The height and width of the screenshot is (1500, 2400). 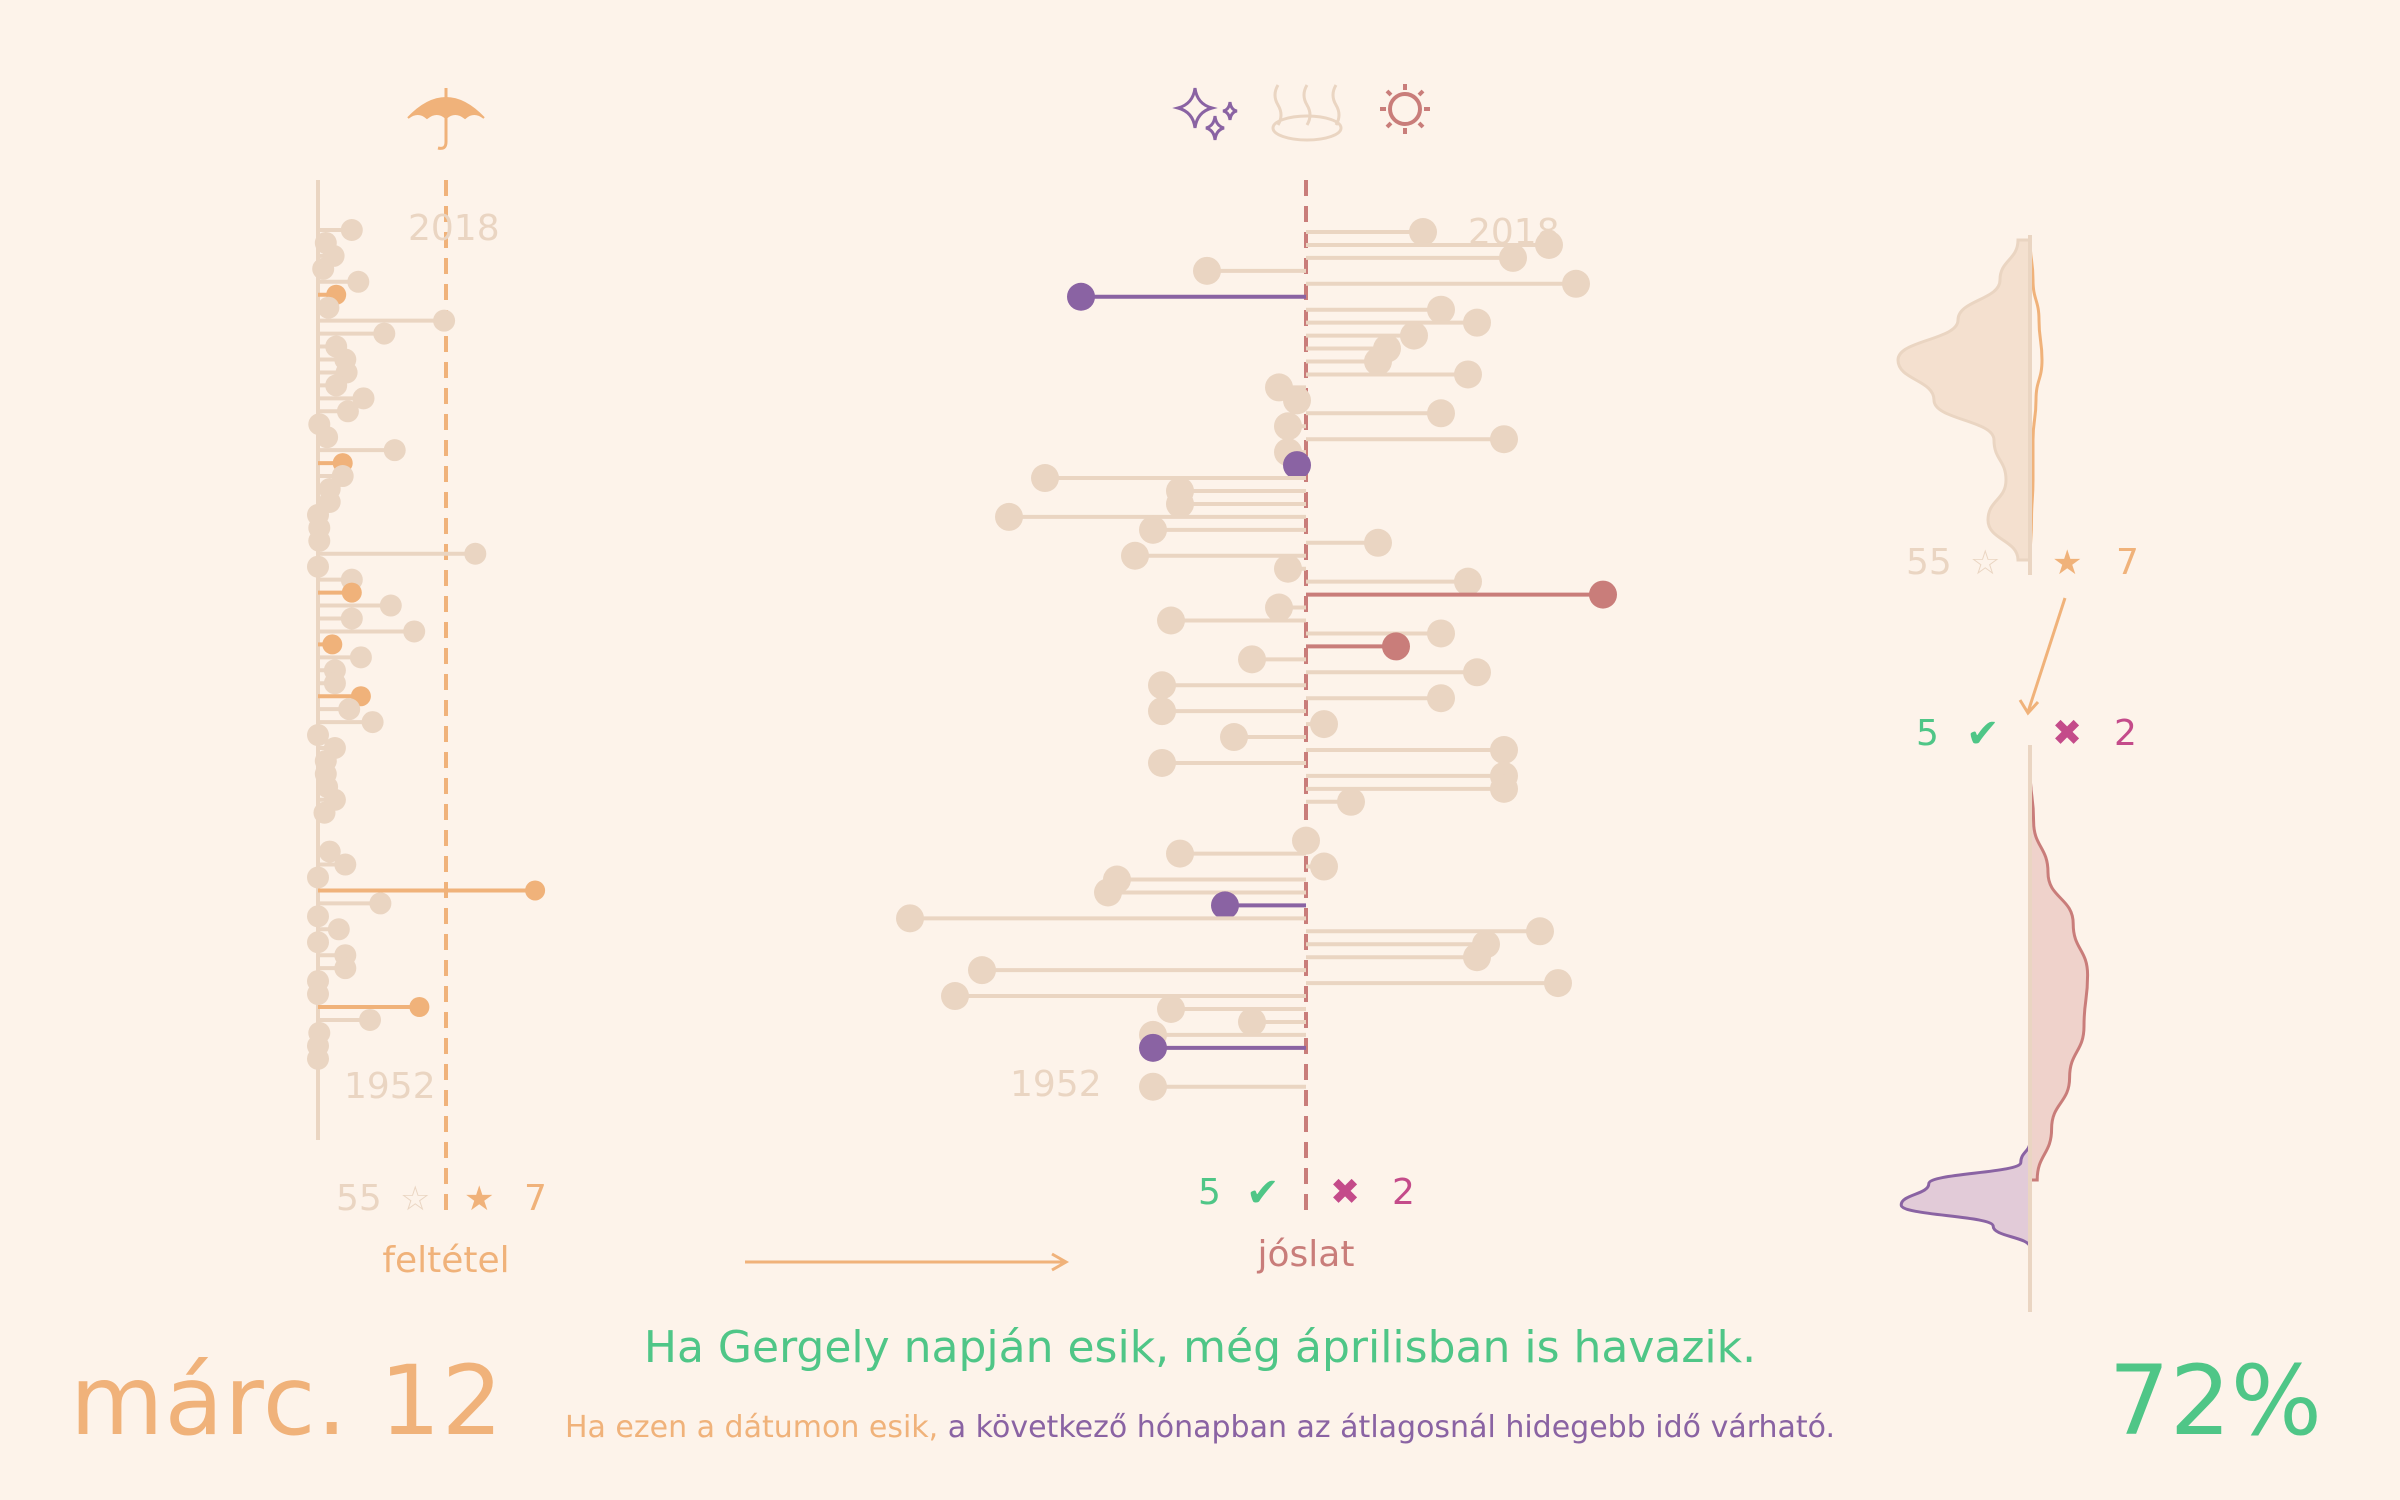 I want to click on sun-icon, so click(x=1405, y=109).